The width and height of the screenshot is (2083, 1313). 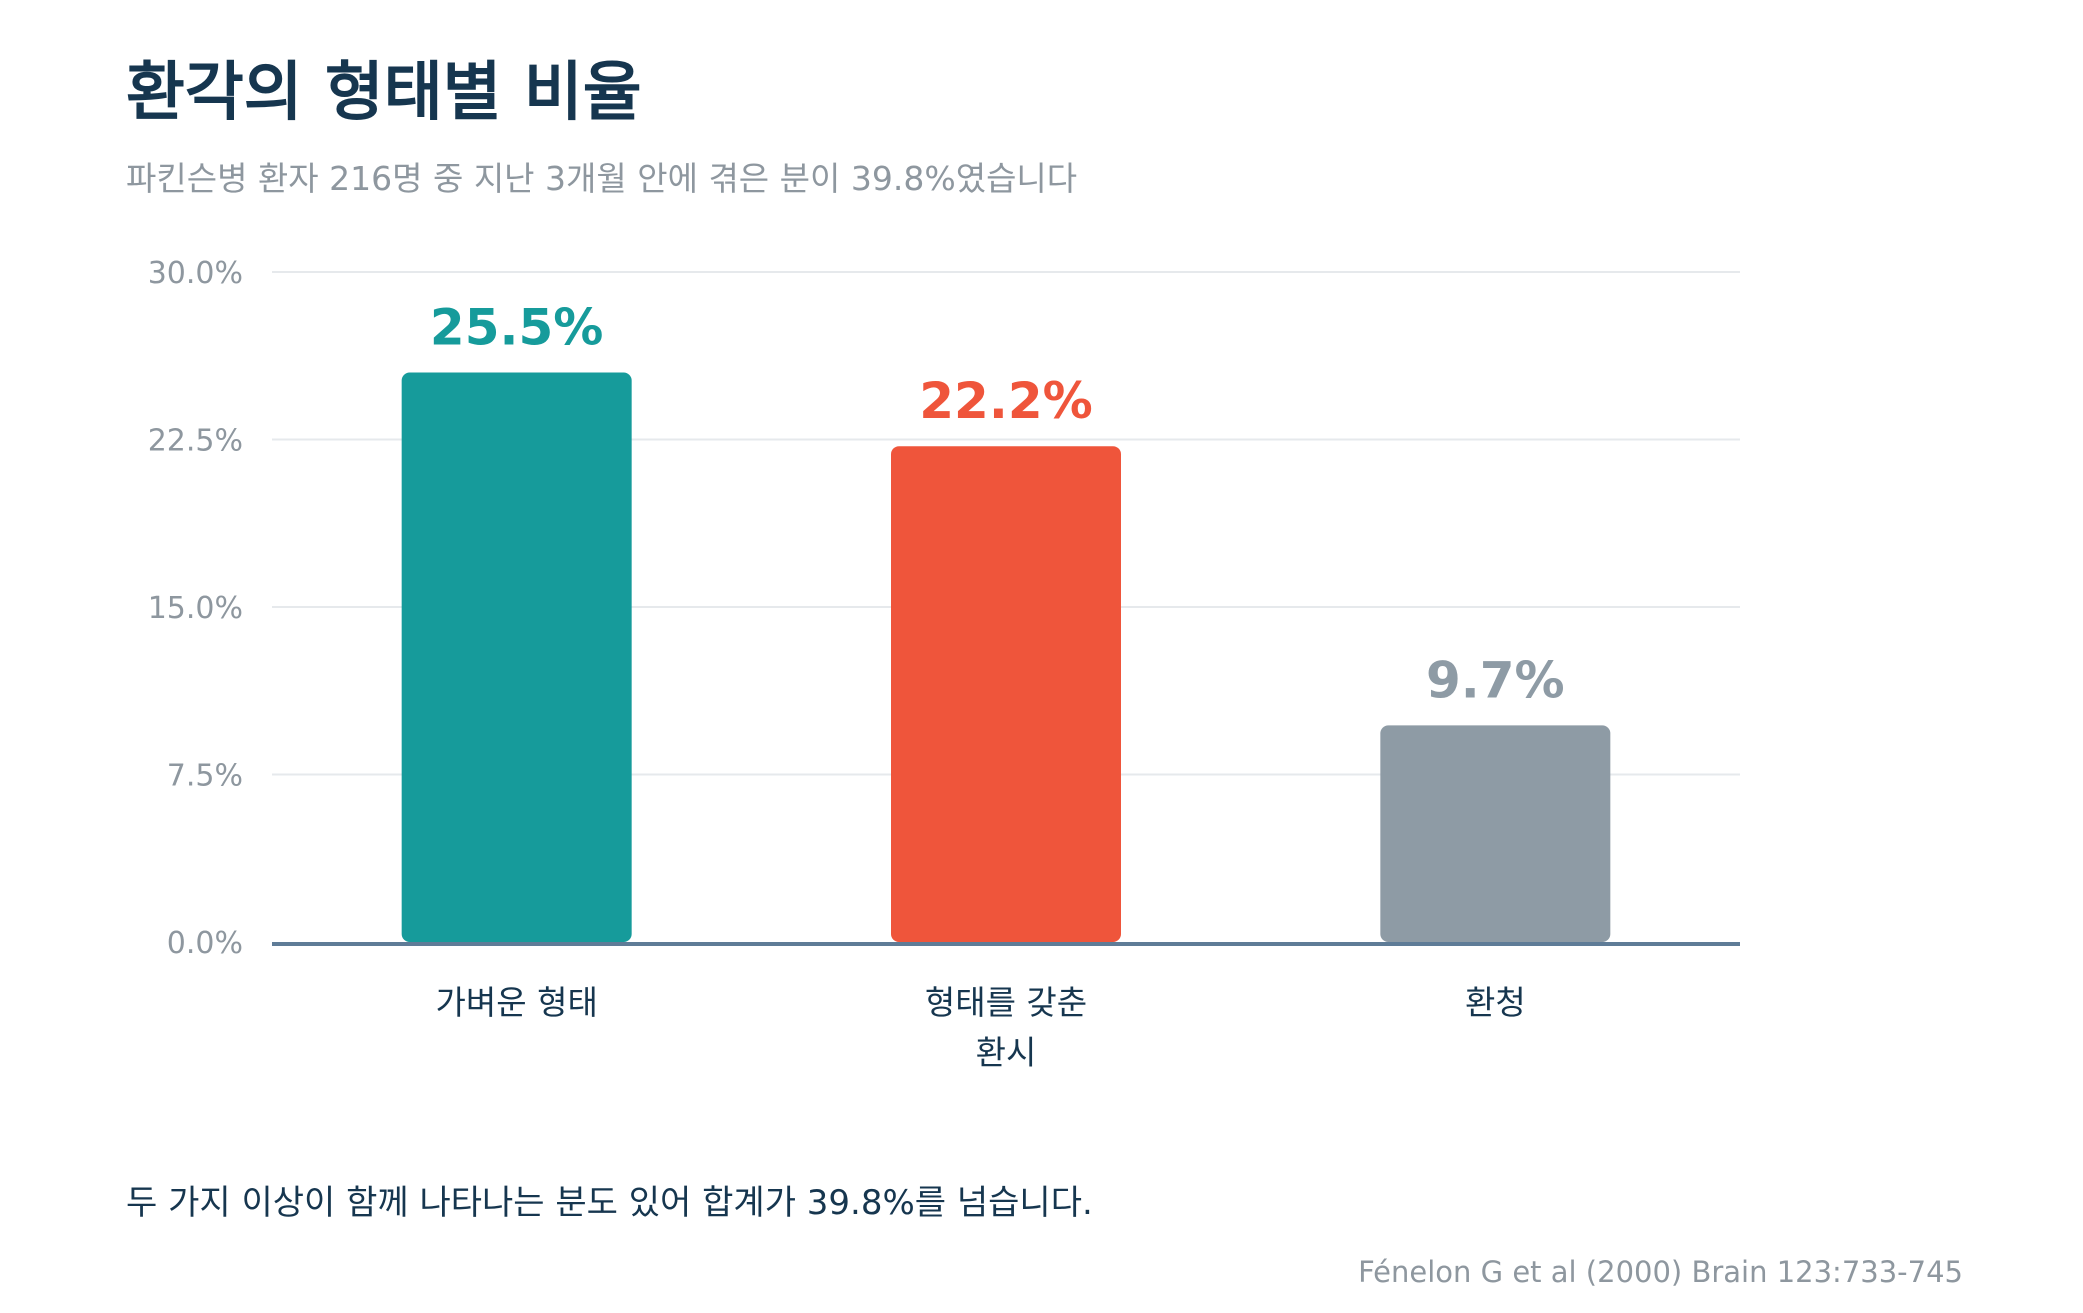 I want to click on value-label: 22.2%, so click(x=1005, y=401).